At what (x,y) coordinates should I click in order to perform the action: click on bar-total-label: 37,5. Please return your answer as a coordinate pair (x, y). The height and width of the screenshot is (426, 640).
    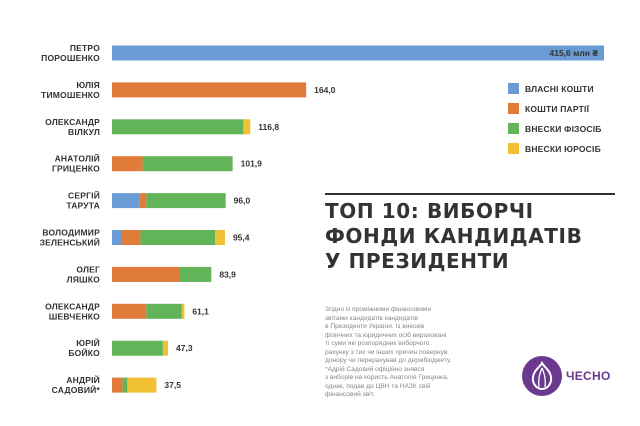
    Looking at the image, I should click on (172, 385).